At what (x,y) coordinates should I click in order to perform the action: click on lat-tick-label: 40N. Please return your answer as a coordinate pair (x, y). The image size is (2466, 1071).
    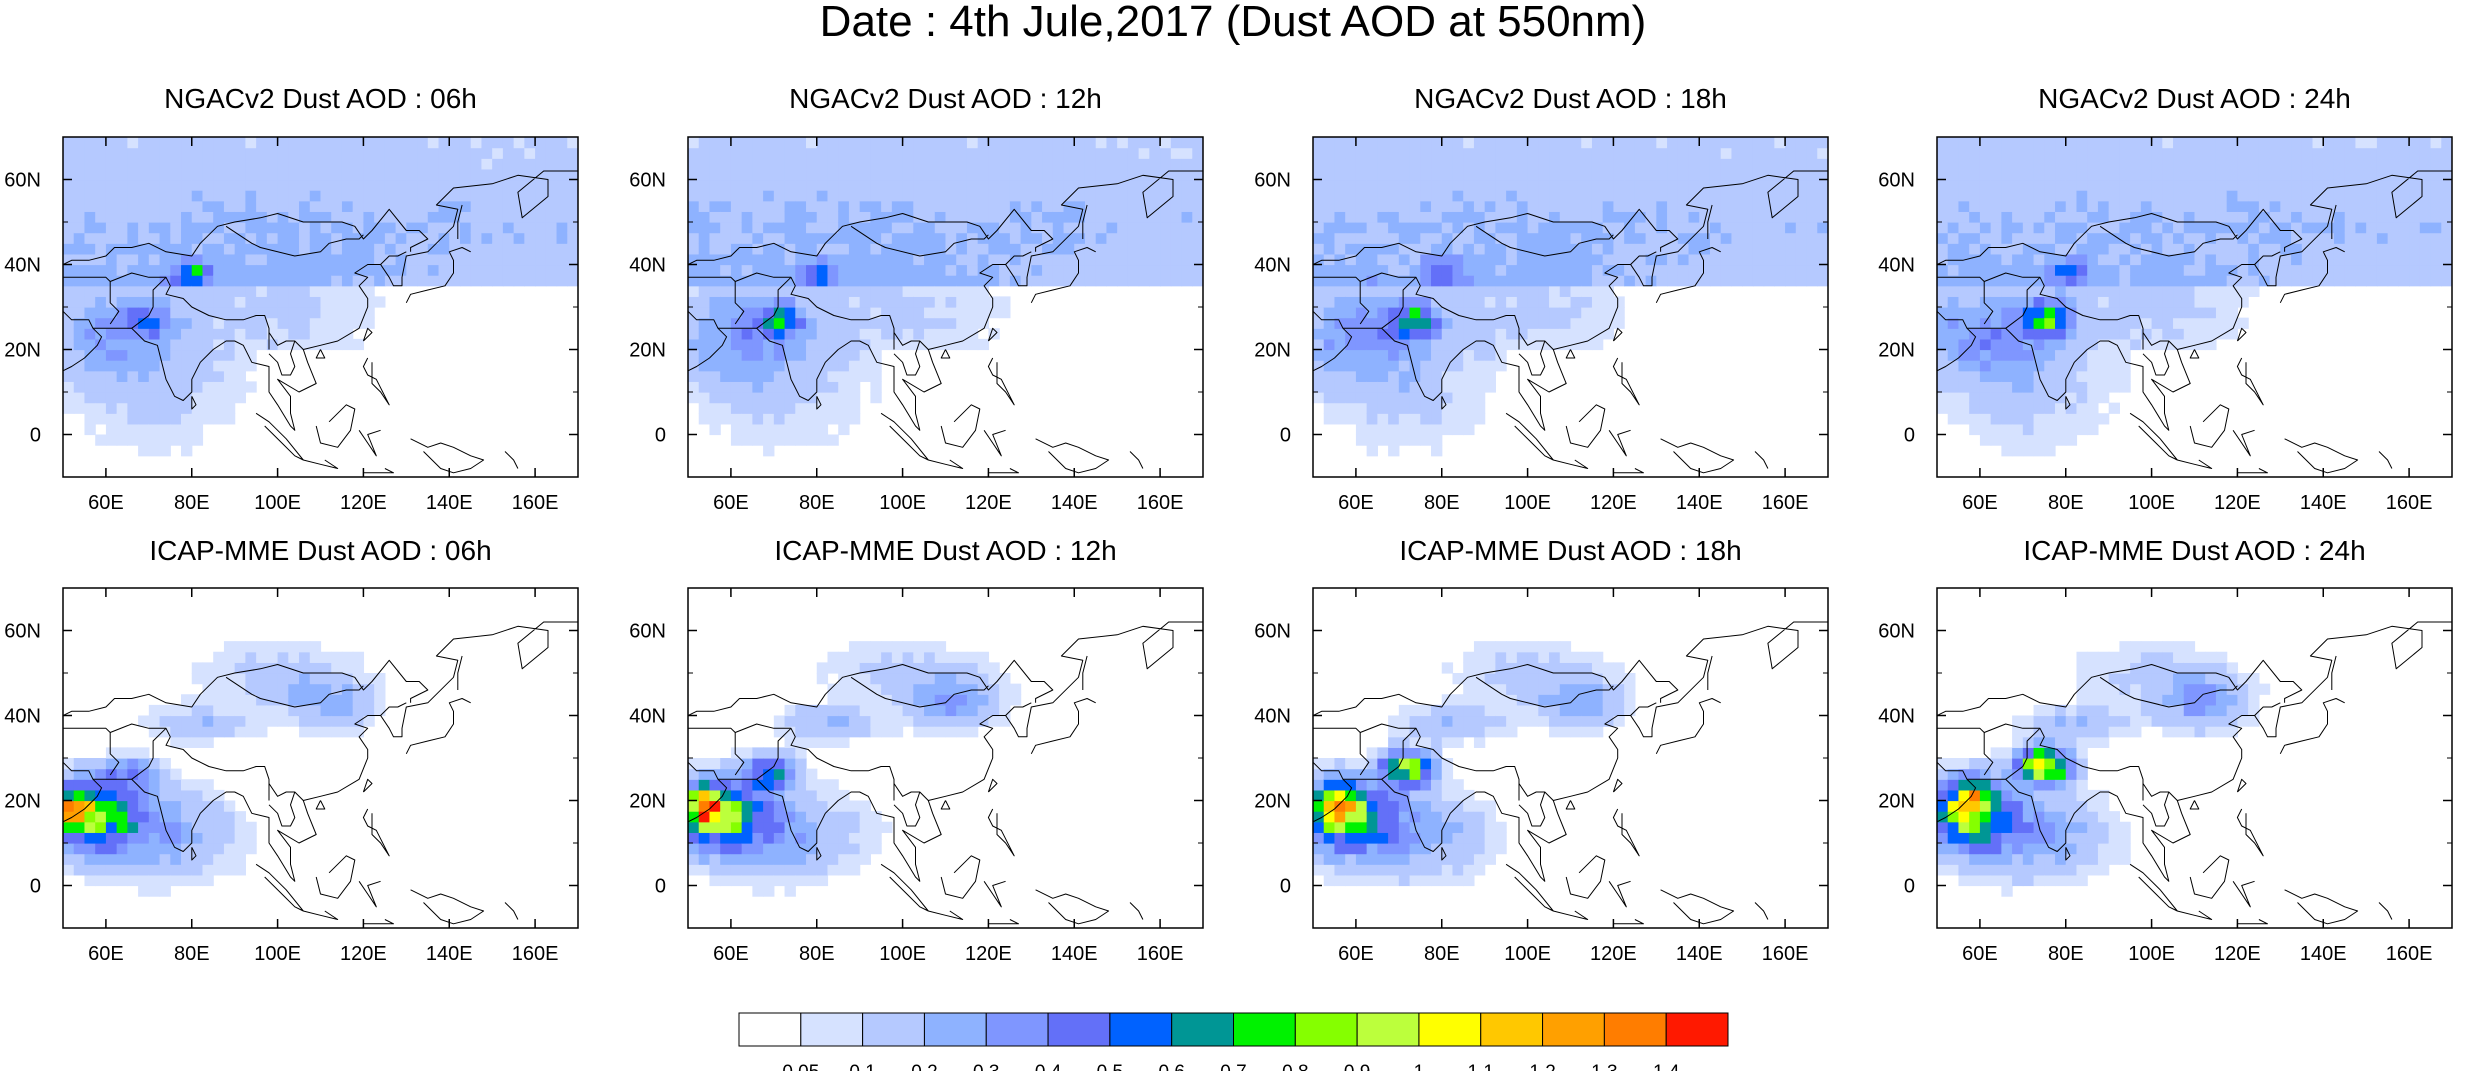
    Looking at the image, I should click on (22, 717).